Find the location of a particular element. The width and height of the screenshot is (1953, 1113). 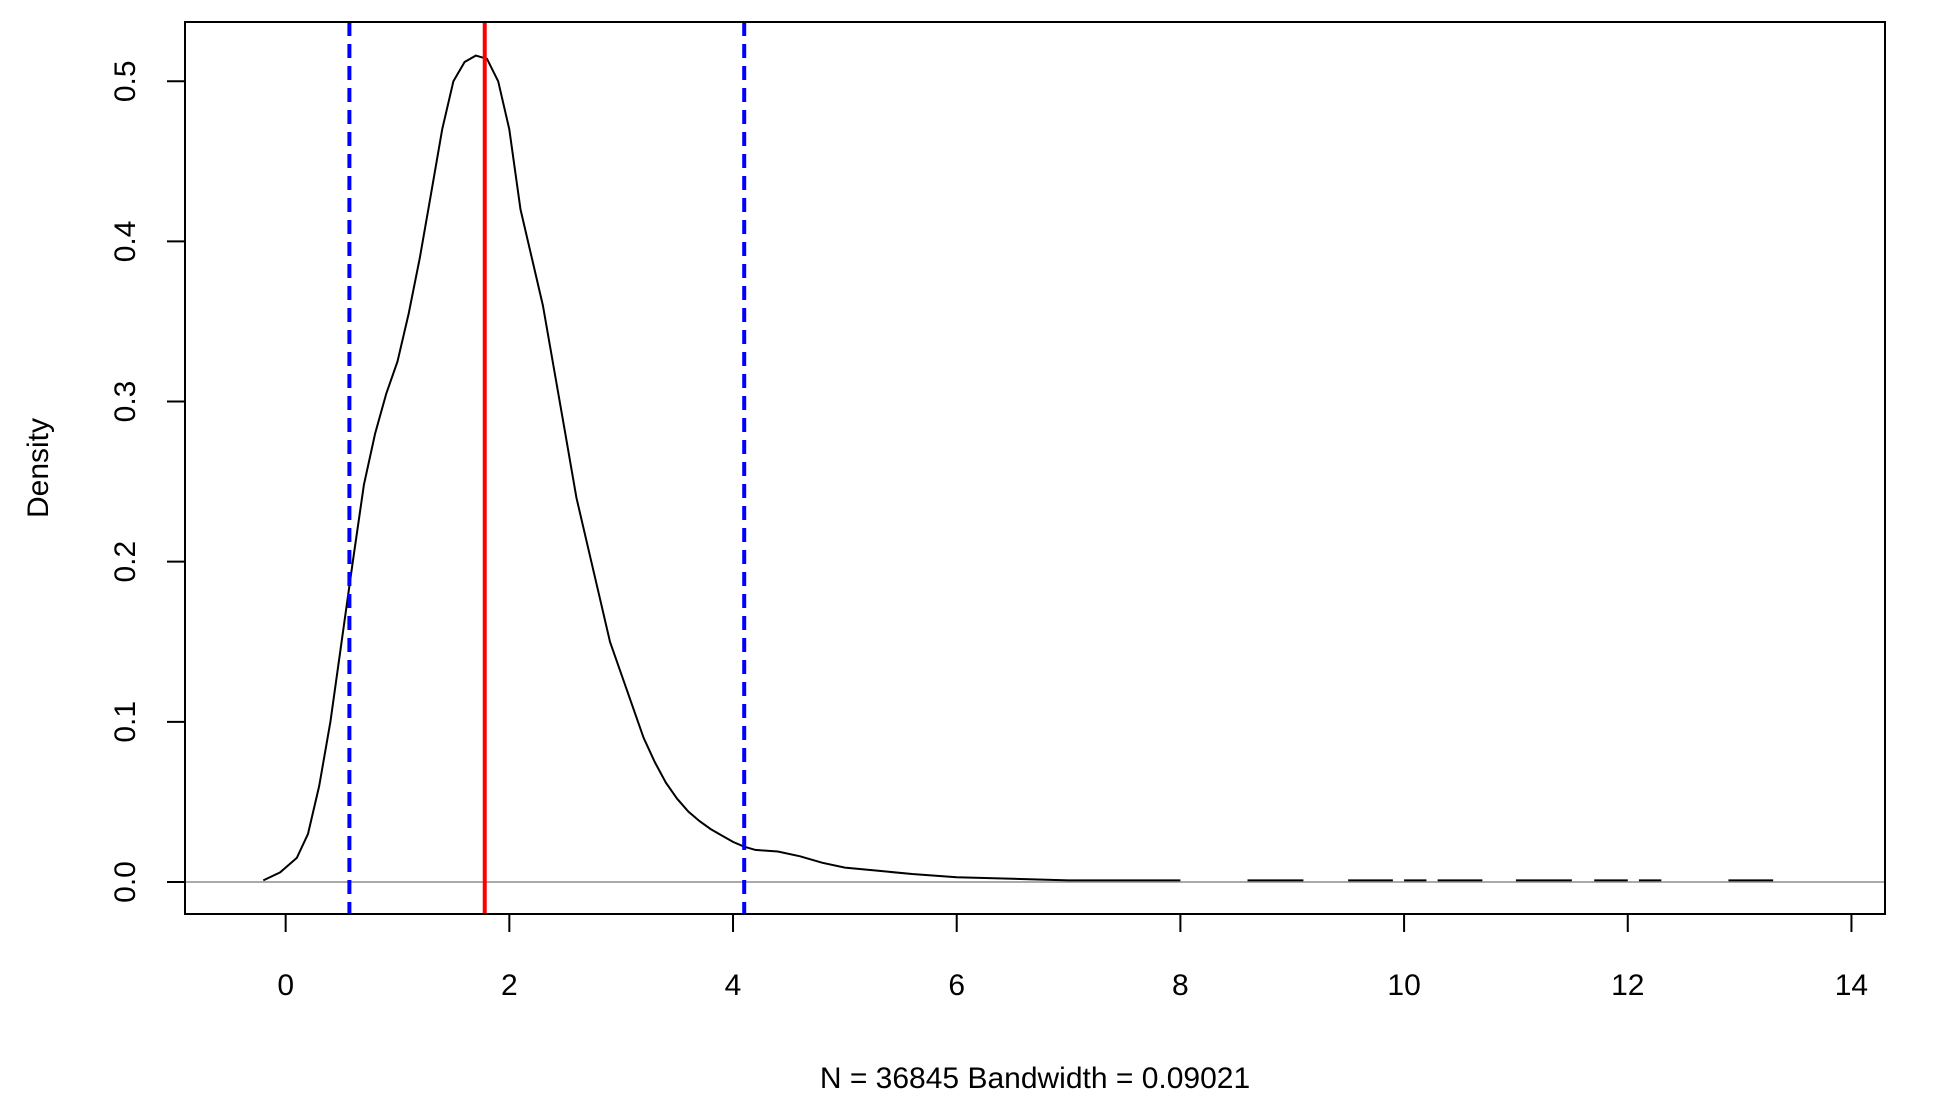

x-tick-label-5: 10 is located at coordinates (1403, 985).